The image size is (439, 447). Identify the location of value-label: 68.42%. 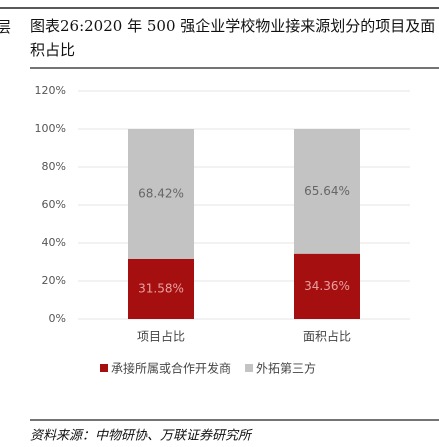
(161, 193).